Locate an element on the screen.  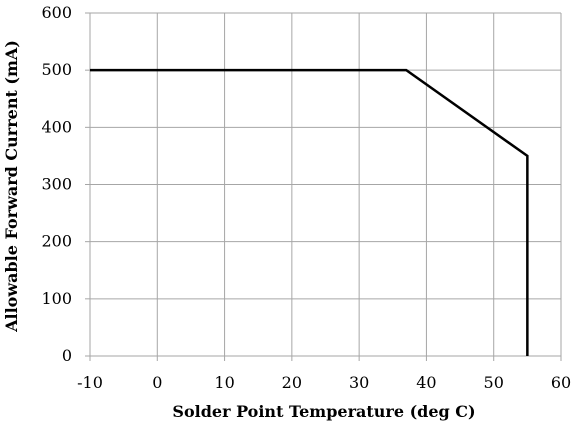
y-axis-title: Allowable Forward Current (mA) is located at coordinates (11, 186).